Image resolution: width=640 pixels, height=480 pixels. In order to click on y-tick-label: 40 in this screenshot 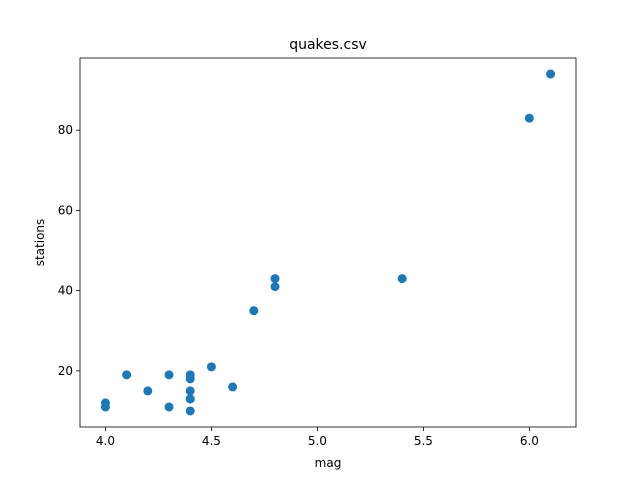, I will do `click(65, 291)`.